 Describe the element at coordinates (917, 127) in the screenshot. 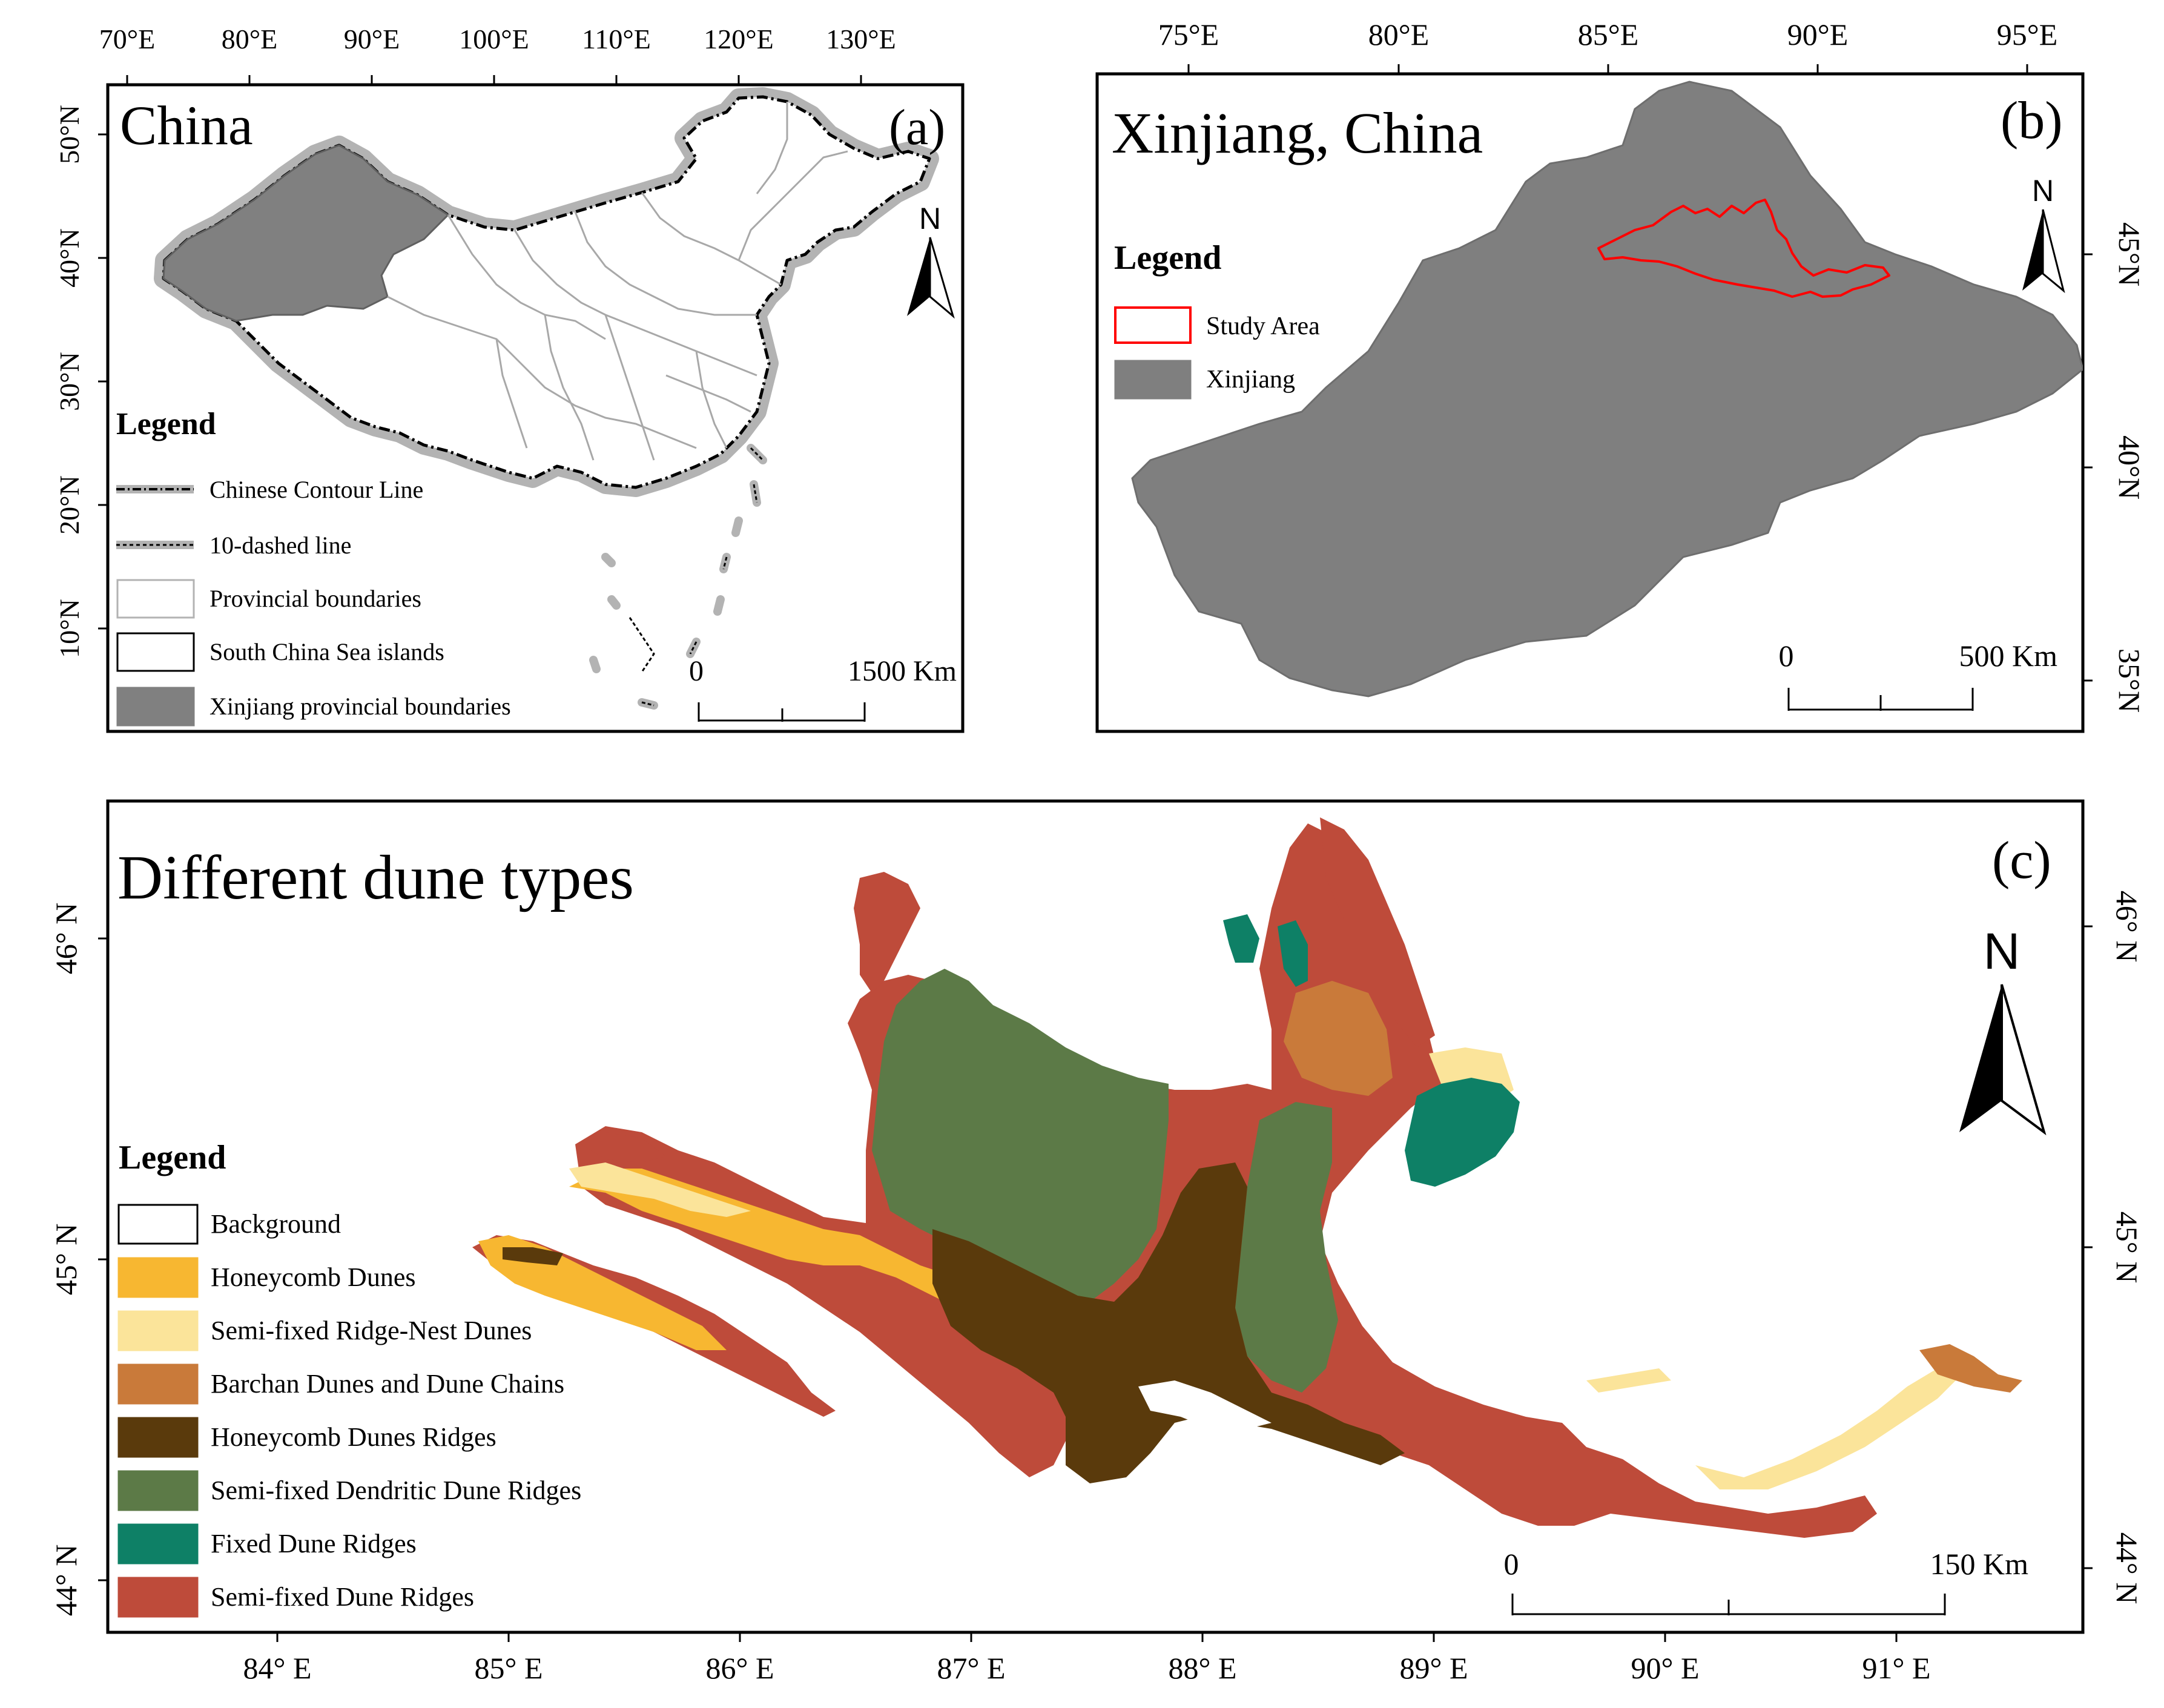

I see `panel-a-label: (a)` at that location.